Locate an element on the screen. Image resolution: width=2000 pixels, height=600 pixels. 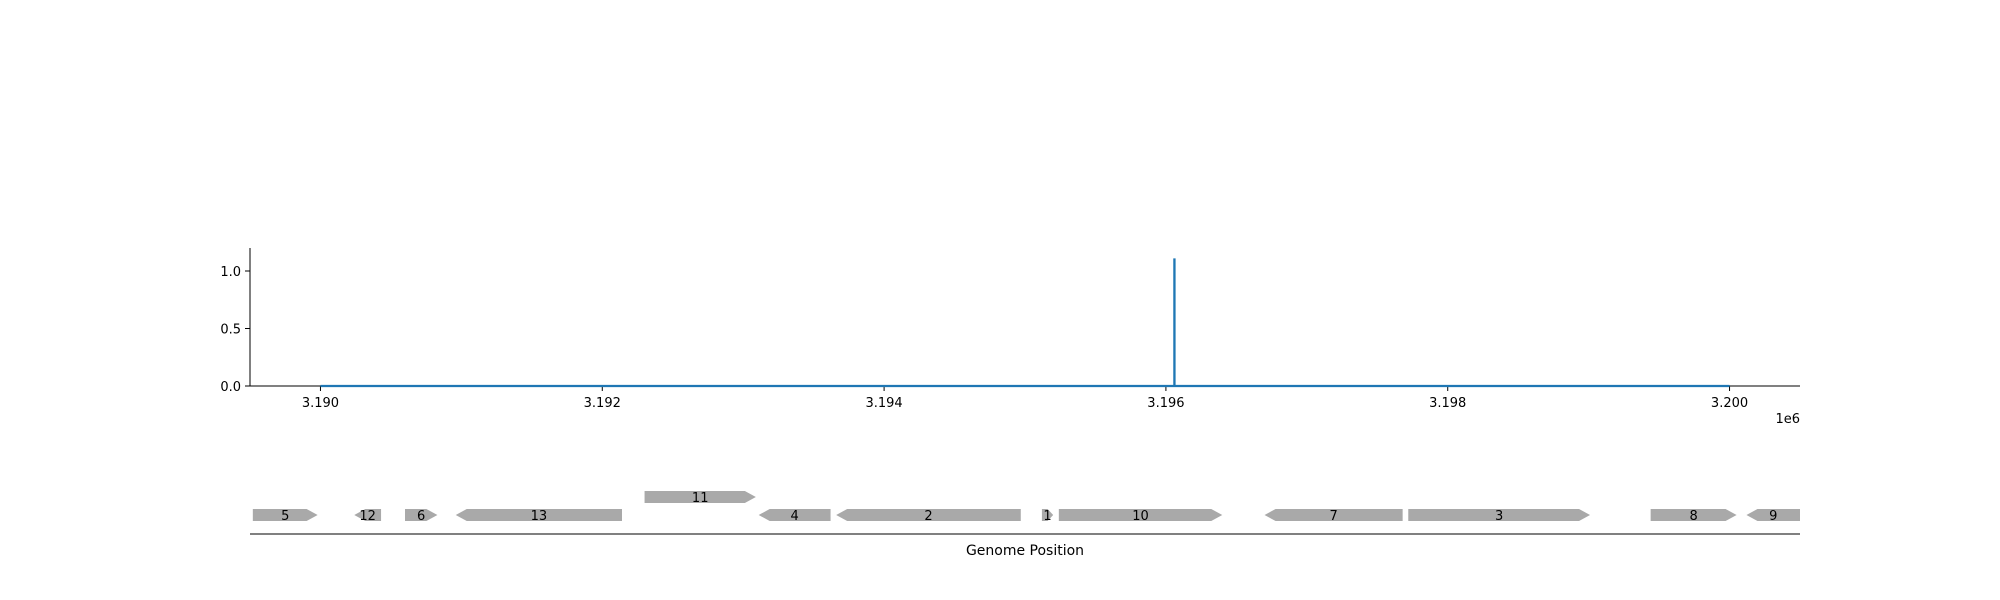
gene-feature-label: 9 is located at coordinates (1773, 516).